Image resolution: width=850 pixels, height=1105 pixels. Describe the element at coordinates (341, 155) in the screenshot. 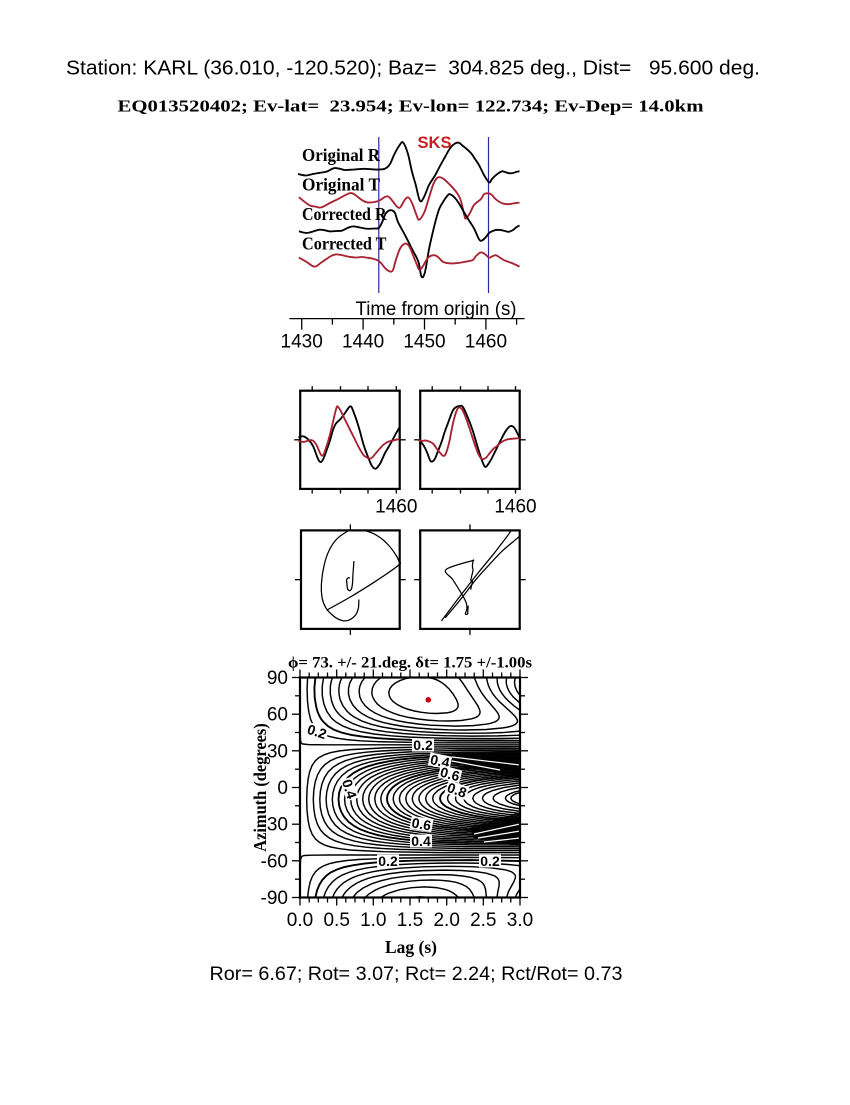

I see `svg-text: Original R` at that location.